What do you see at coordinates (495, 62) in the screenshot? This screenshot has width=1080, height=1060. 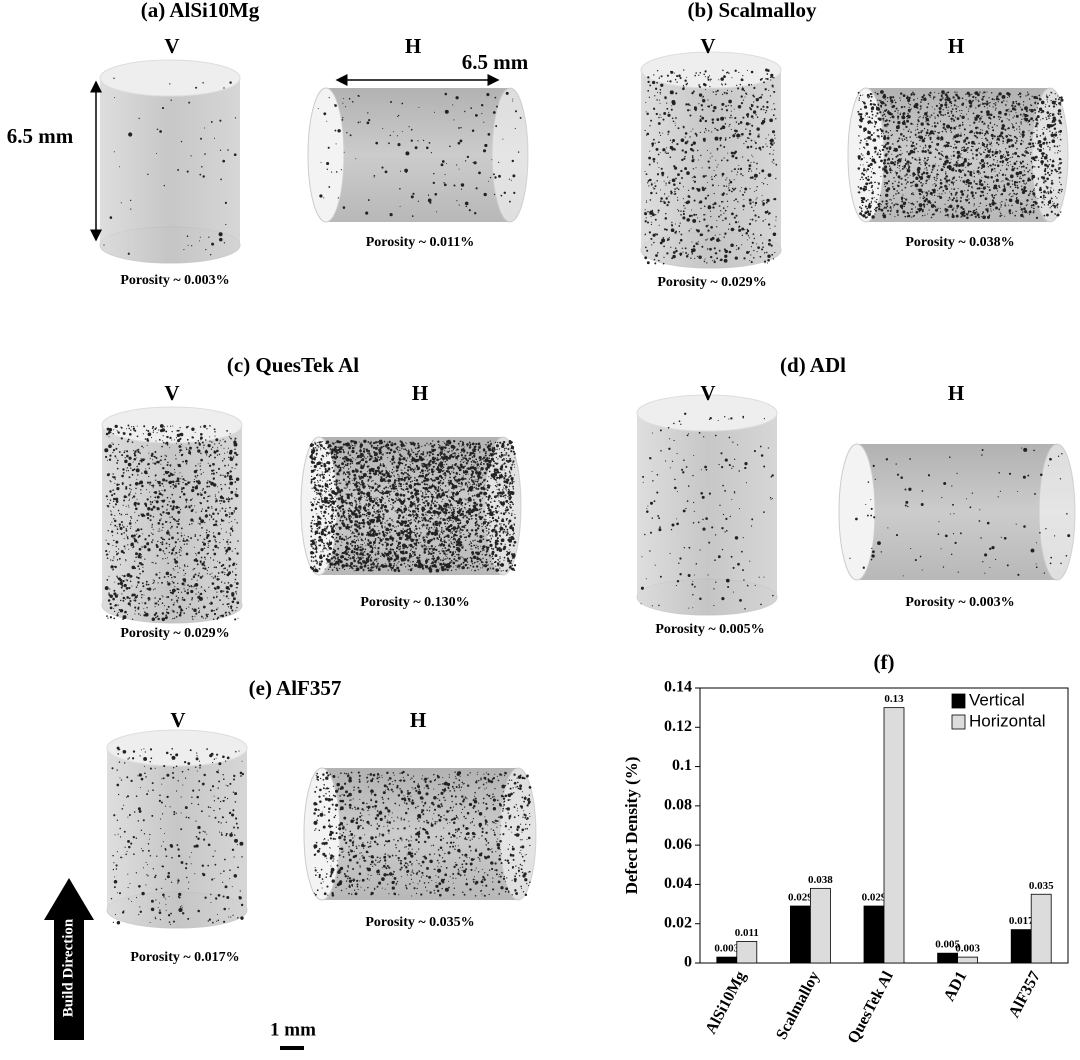 I see `width-label: 6.5 mm` at bounding box center [495, 62].